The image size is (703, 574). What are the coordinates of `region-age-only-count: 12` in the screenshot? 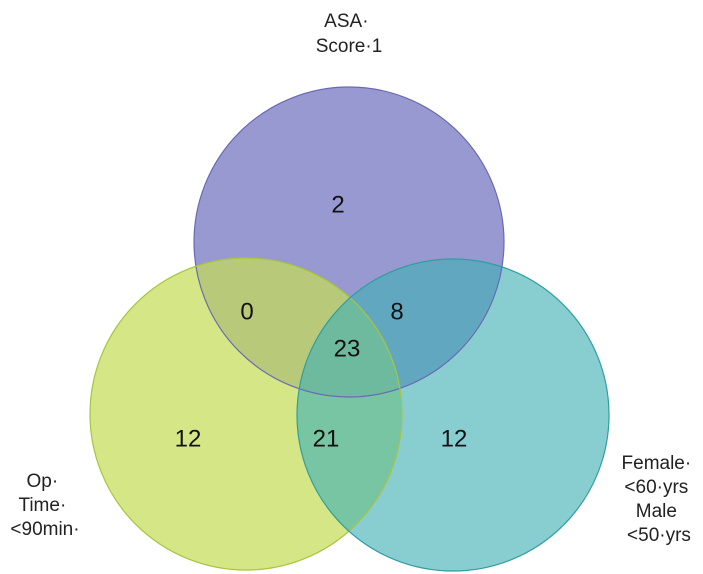 It's located at (454, 438).